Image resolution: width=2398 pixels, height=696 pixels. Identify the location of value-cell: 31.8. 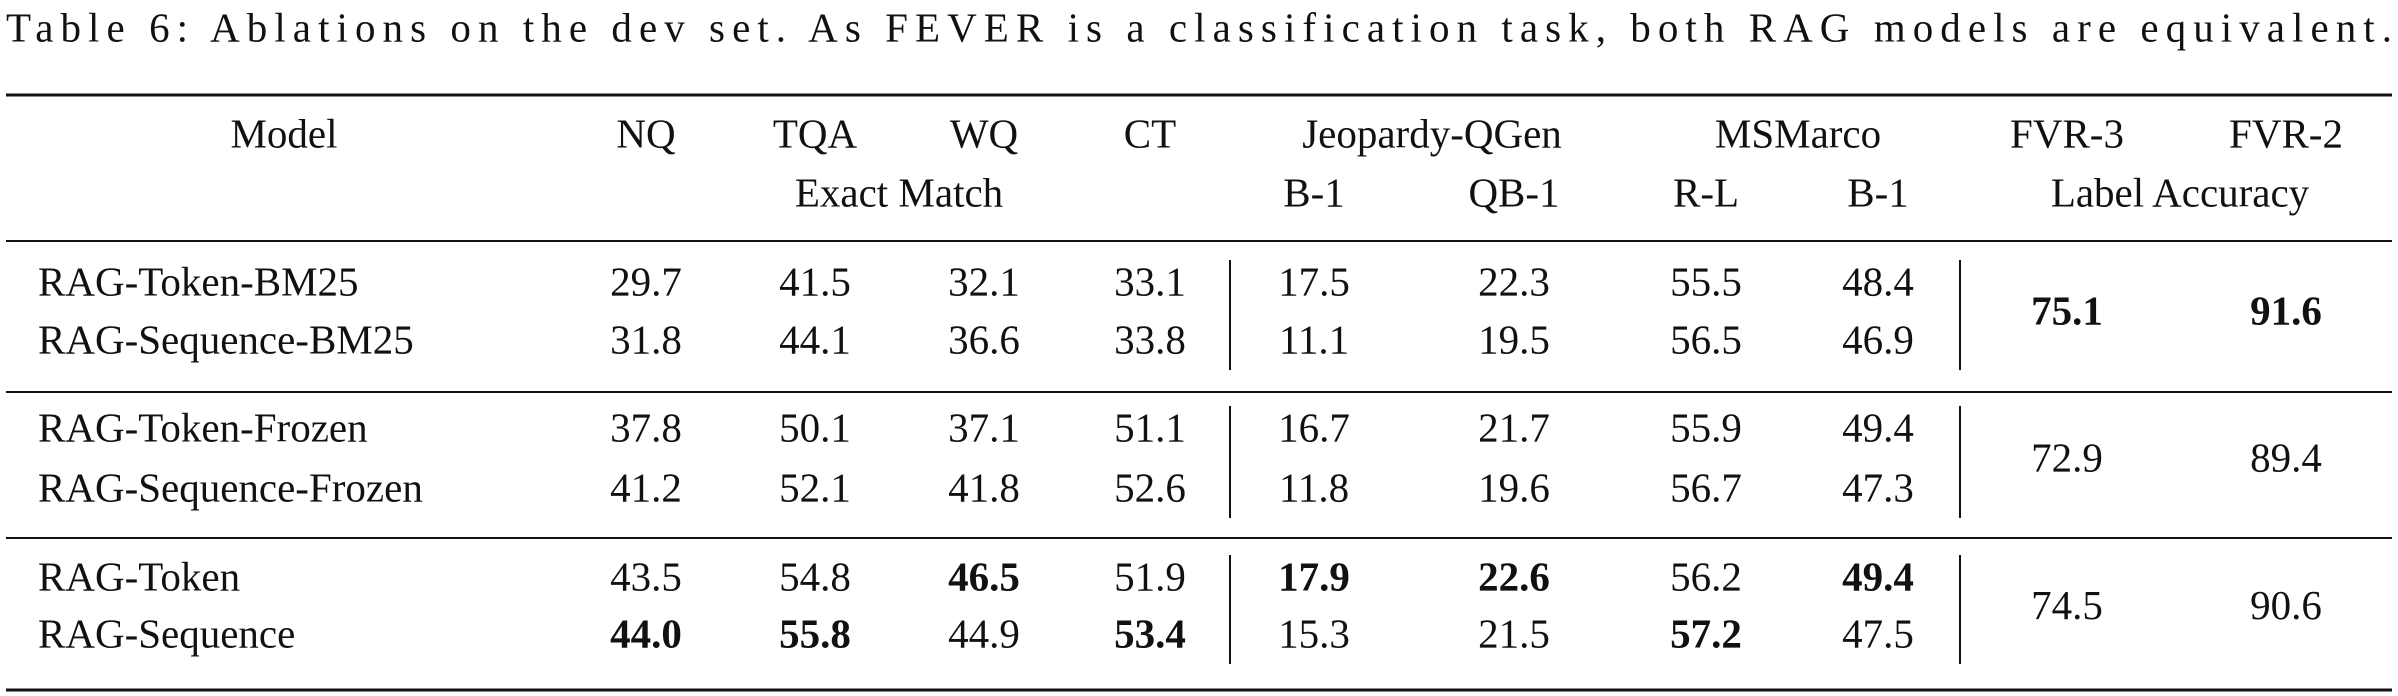
(646, 339).